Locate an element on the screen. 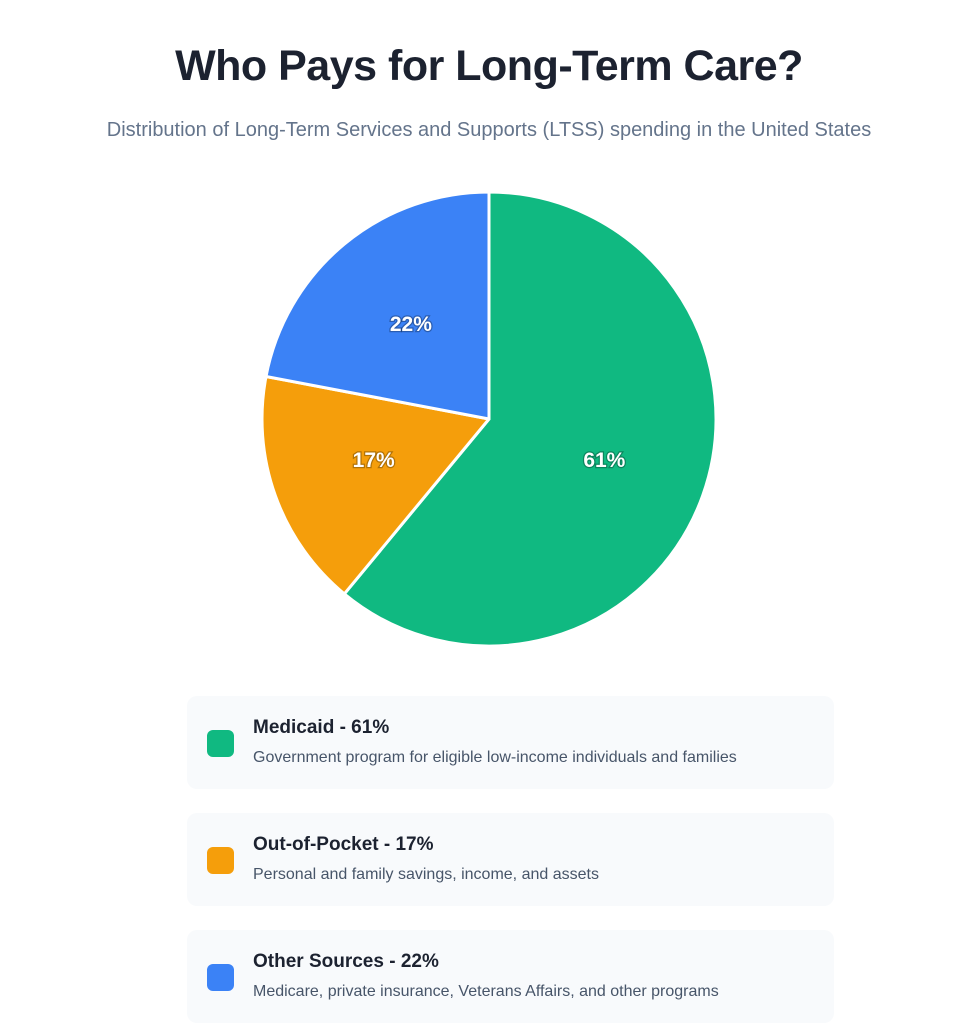  pie-slice-other-sources is located at coordinates (377, 305).